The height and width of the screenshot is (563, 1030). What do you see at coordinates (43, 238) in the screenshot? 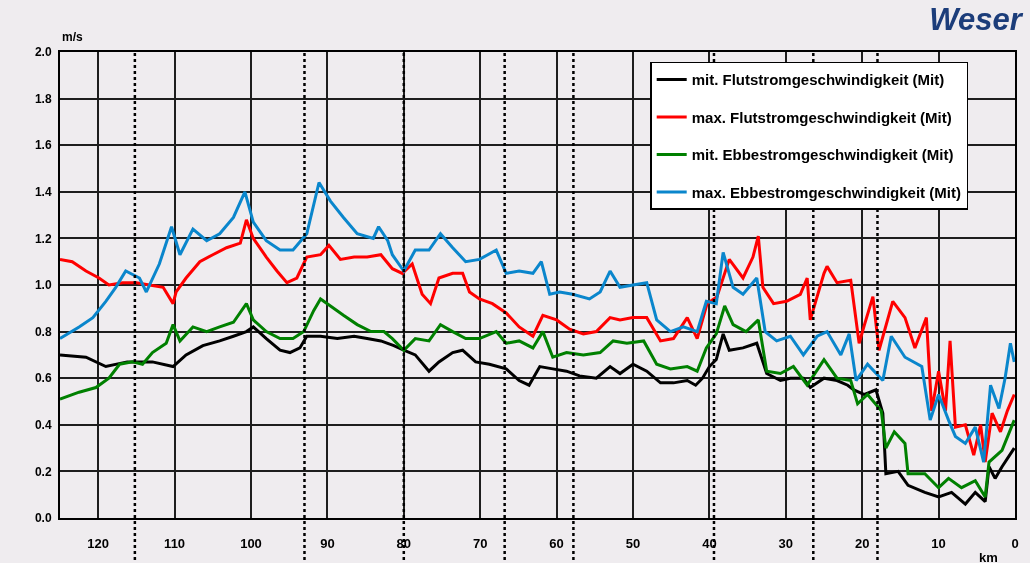
I see `y-tick-label: 1.2` at bounding box center [43, 238].